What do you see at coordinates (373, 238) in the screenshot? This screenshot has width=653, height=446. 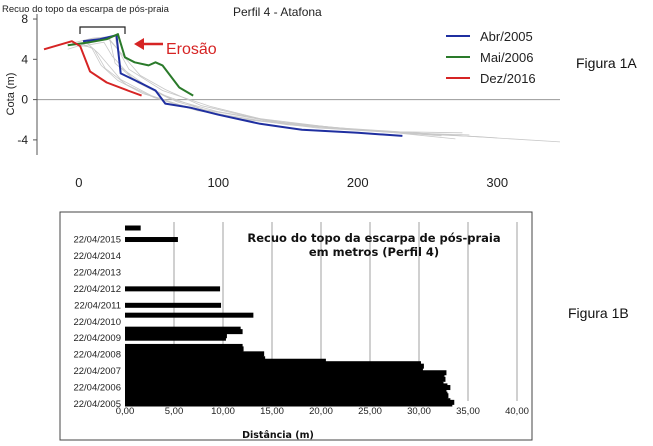 I see `chart-b-title-line: Recuo do topo da escarpa de pós-praia` at bounding box center [373, 238].